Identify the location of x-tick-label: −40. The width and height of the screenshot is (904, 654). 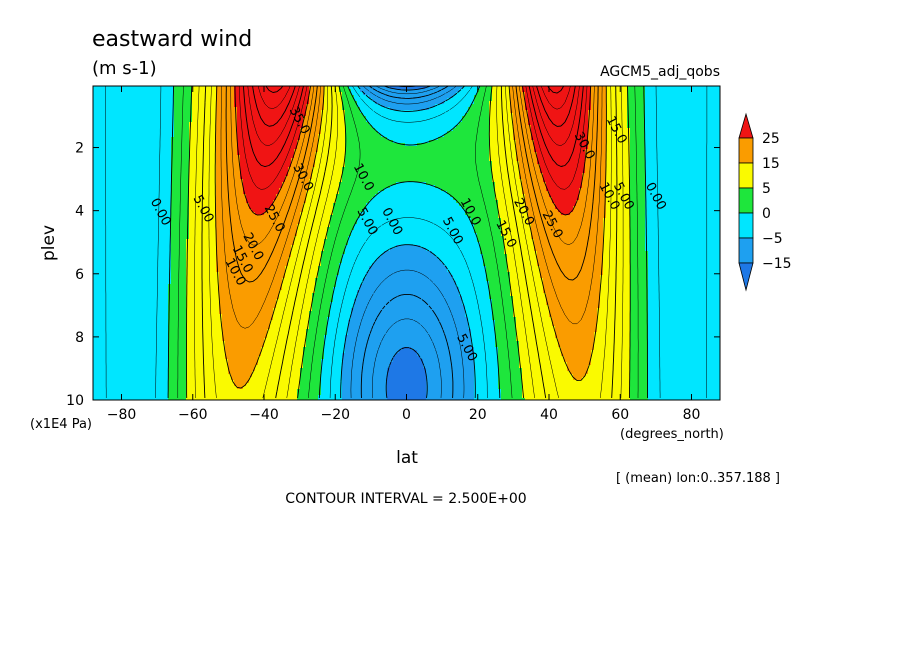
(264, 415).